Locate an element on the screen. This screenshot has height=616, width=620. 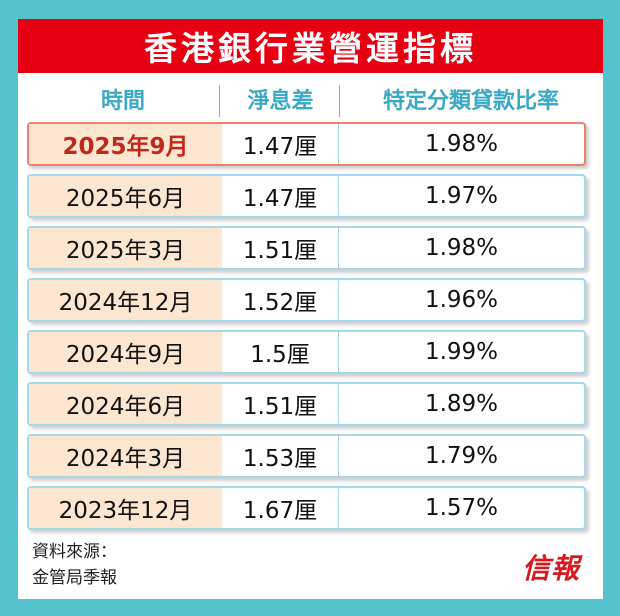
cell-period: 2023年12月 is located at coordinates (125, 508).